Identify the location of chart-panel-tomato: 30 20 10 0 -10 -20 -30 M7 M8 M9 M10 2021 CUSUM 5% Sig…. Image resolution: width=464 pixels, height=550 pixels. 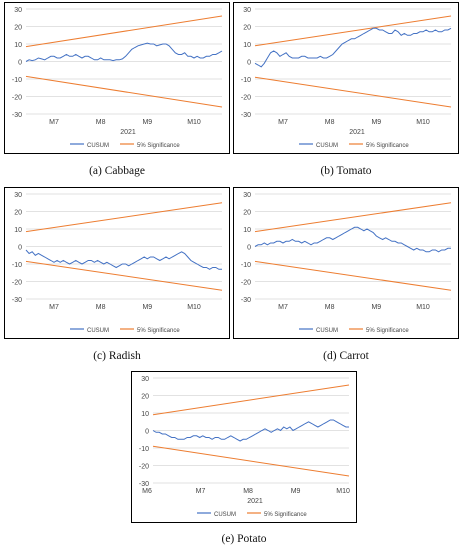
(346, 78).